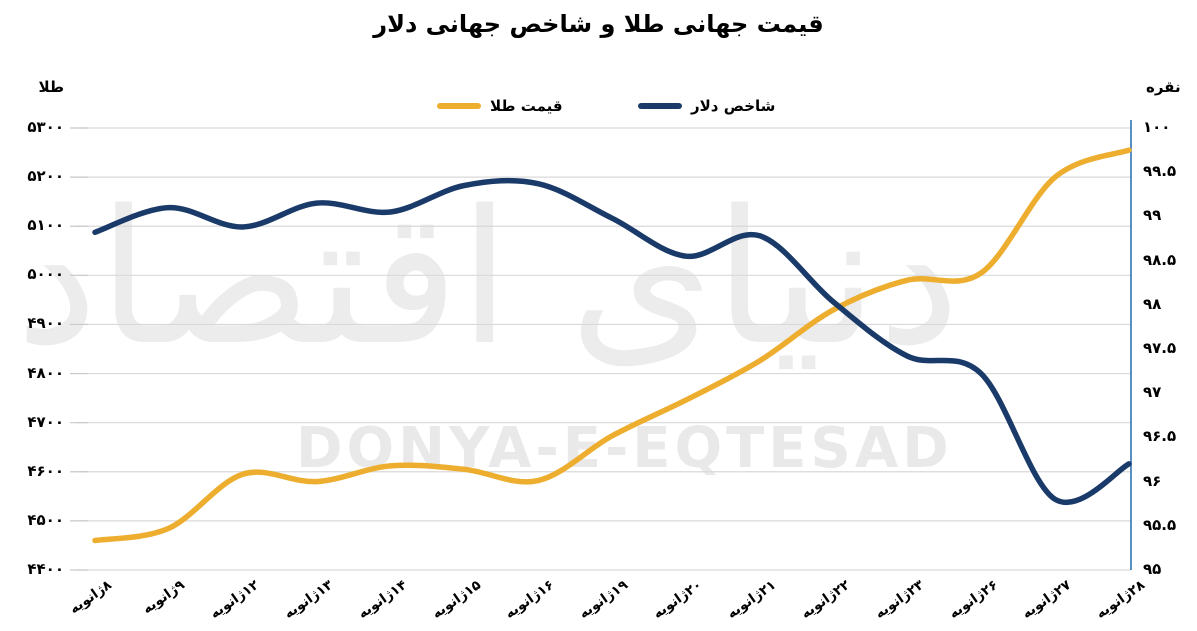  What do you see at coordinates (1152, 480) in the screenshot?
I see `right-axis-tick-label: ۹۶` at bounding box center [1152, 480].